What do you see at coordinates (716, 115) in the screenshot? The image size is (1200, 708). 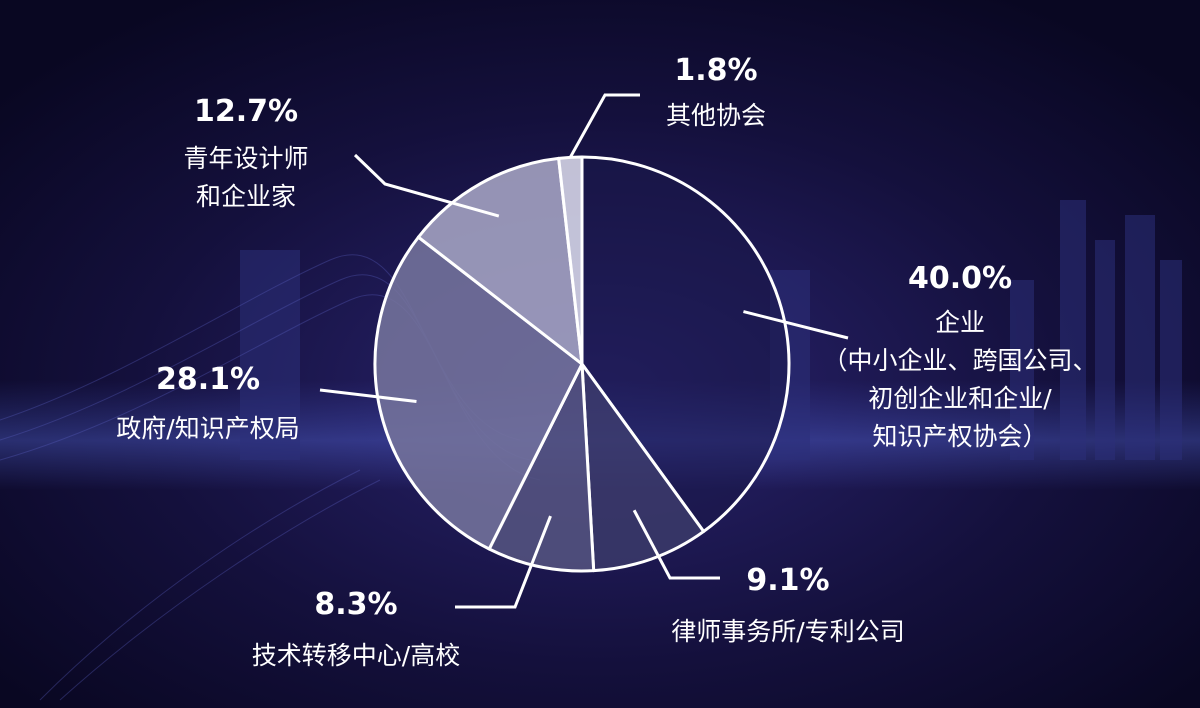 I see `slice-category-label: 其他协会` at bounding box center [716, 115].